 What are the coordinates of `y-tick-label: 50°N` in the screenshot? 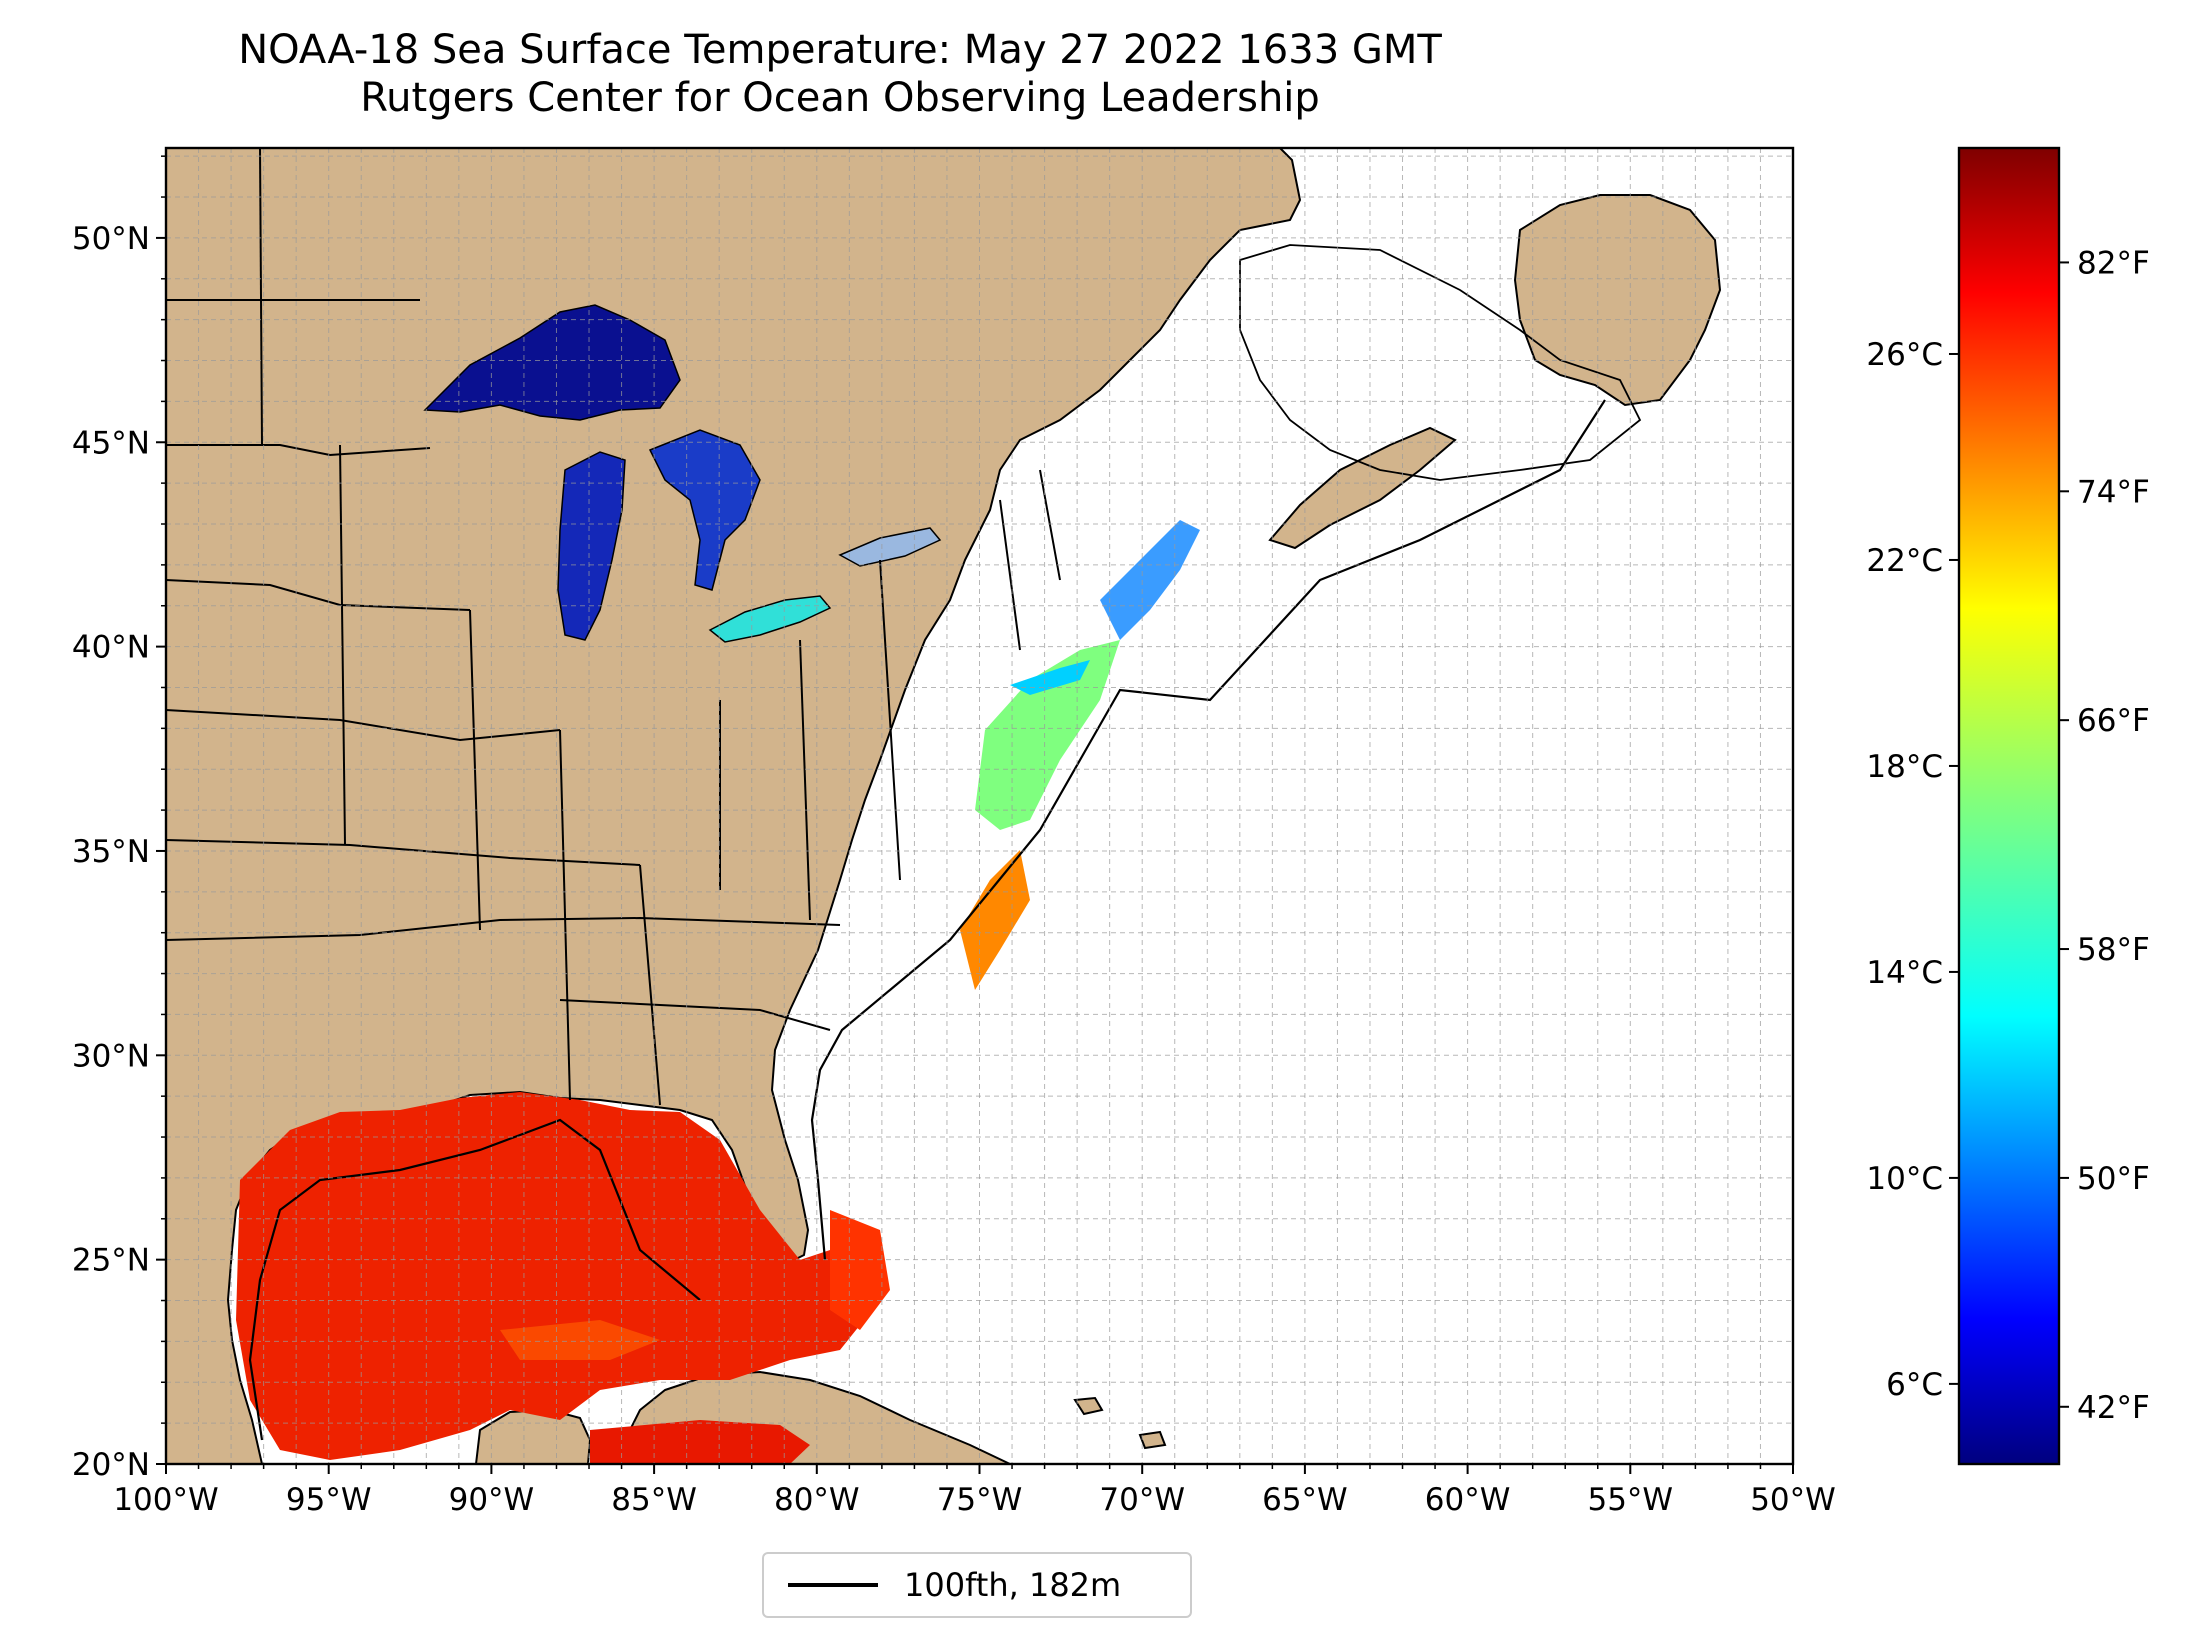 It's located at (111, 239).